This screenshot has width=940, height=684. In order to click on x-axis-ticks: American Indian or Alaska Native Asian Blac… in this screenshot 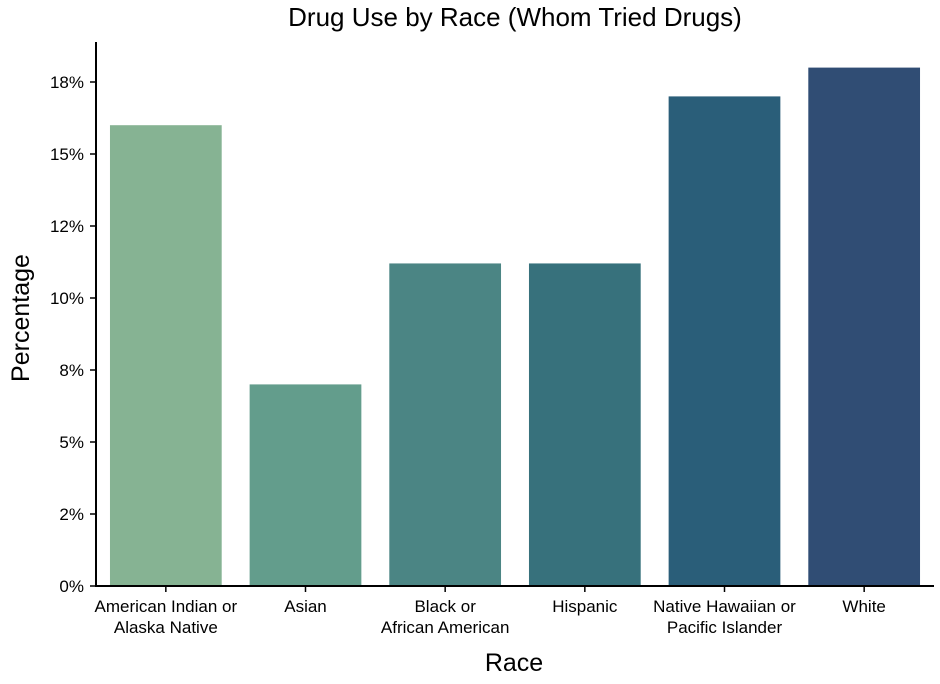, I will do `click(490, 611)`.